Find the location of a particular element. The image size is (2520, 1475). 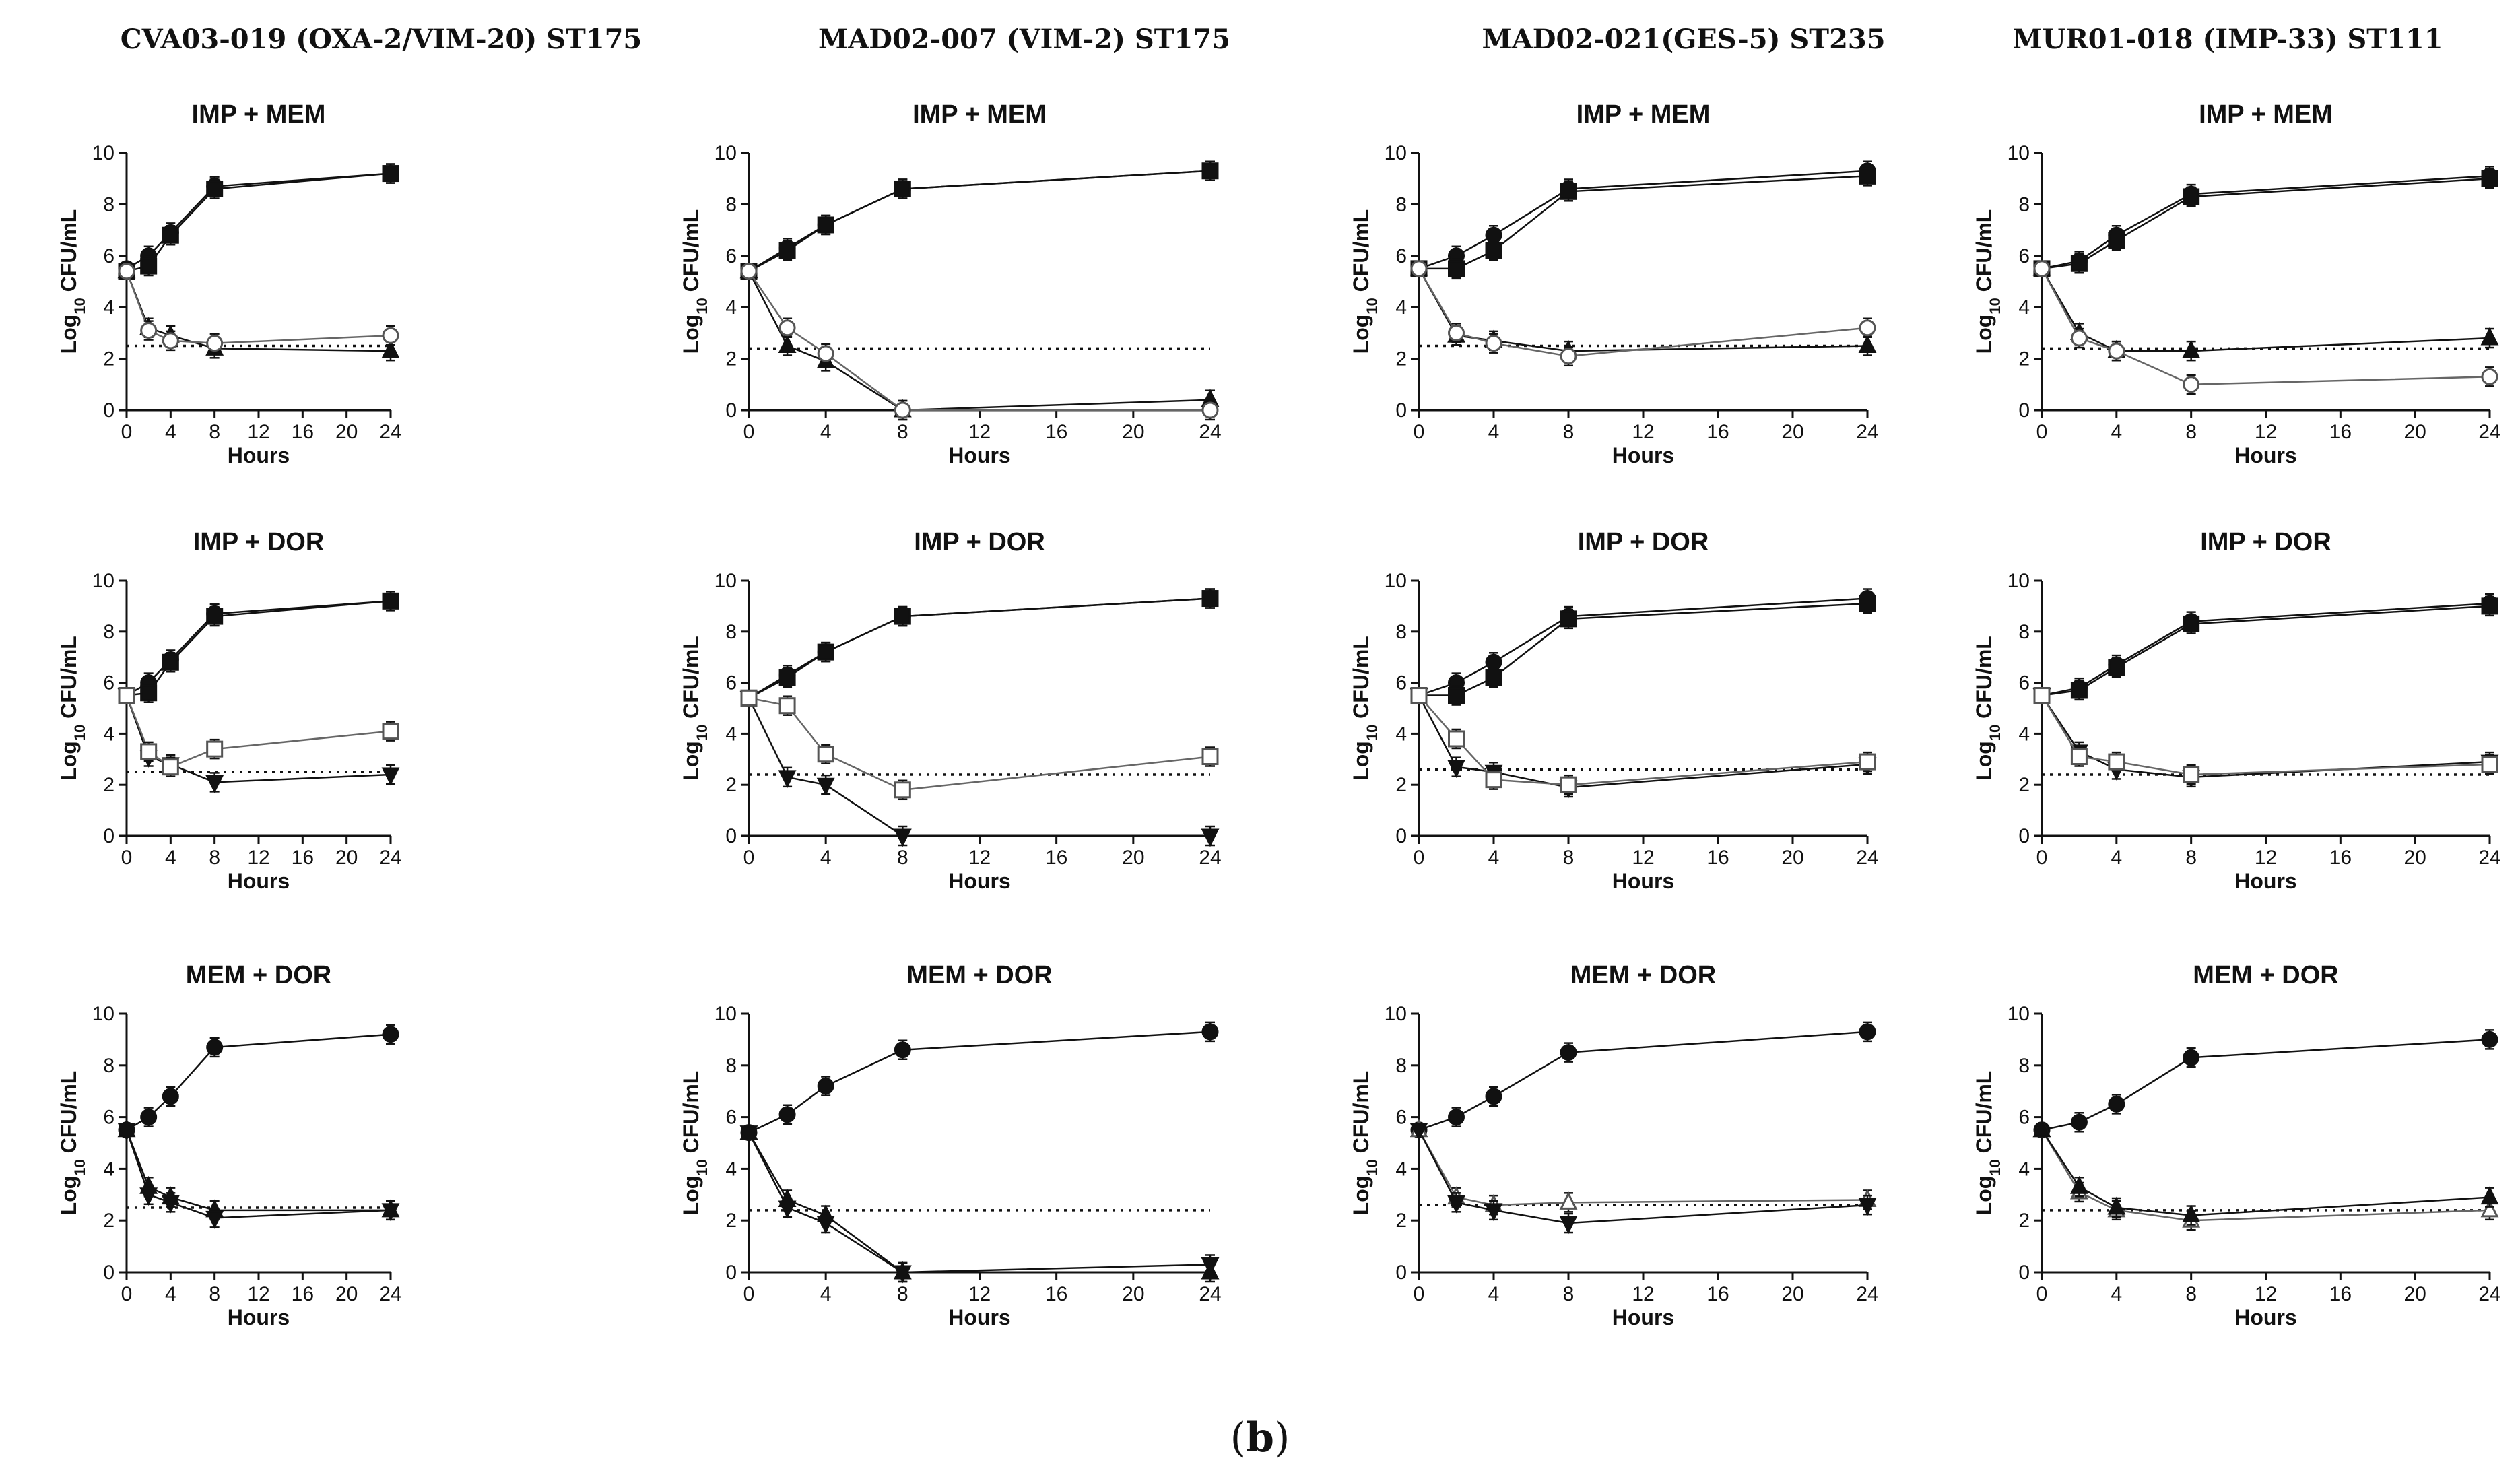

panel-title: MEM + DOR is located at coordinates (258, 975).